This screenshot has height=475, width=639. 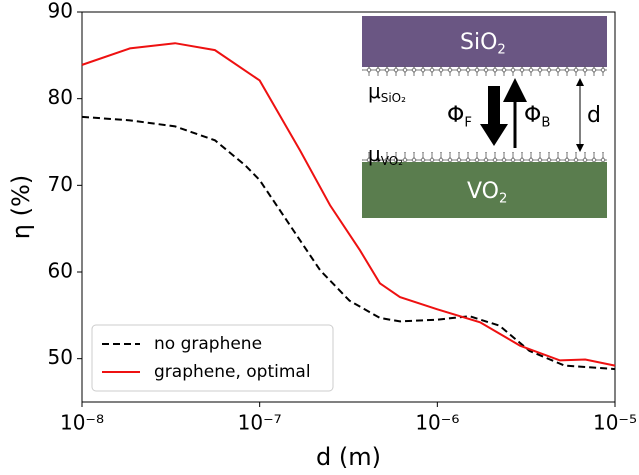 I want to click on inset-label-sub: B, so click(x=545, y=123).